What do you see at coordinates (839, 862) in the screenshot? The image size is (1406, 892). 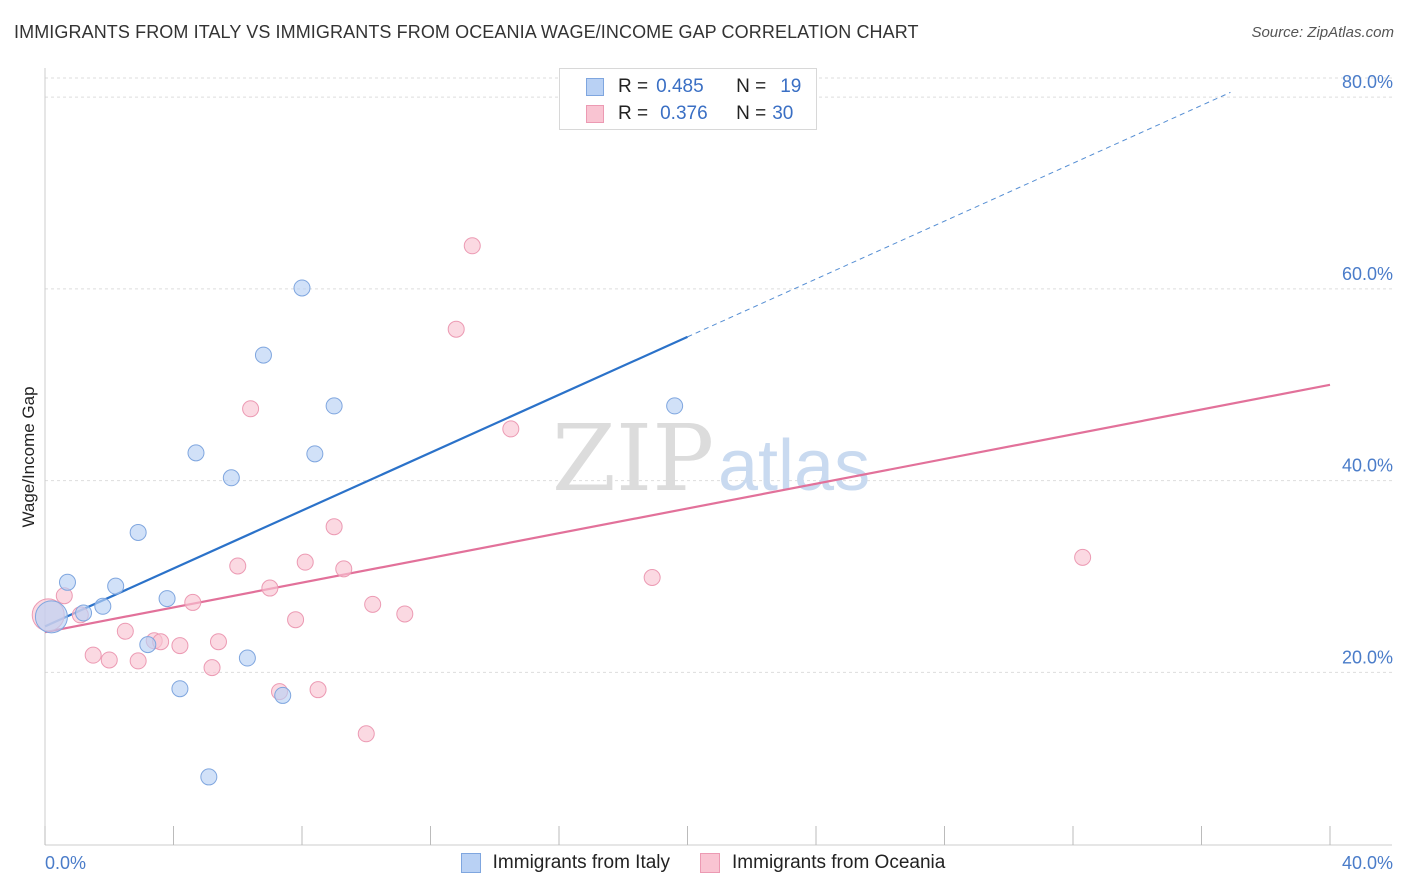 I see `legend-label-oceania: Immigrants from Oceania` at bounding box center [839, 862].